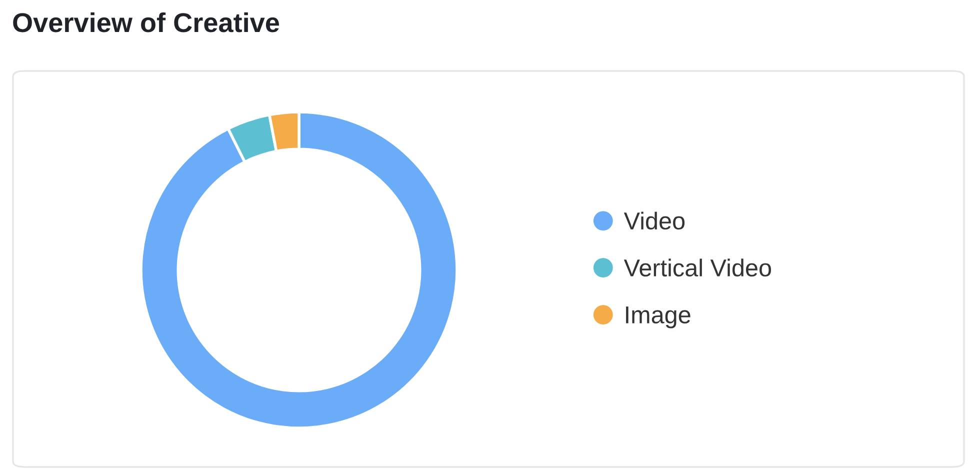 The image size is (972, 474). What do you see at coordinates (658, 317) in the screenshot?
I see `legend-label: Image` at bounding box center [658, 317].